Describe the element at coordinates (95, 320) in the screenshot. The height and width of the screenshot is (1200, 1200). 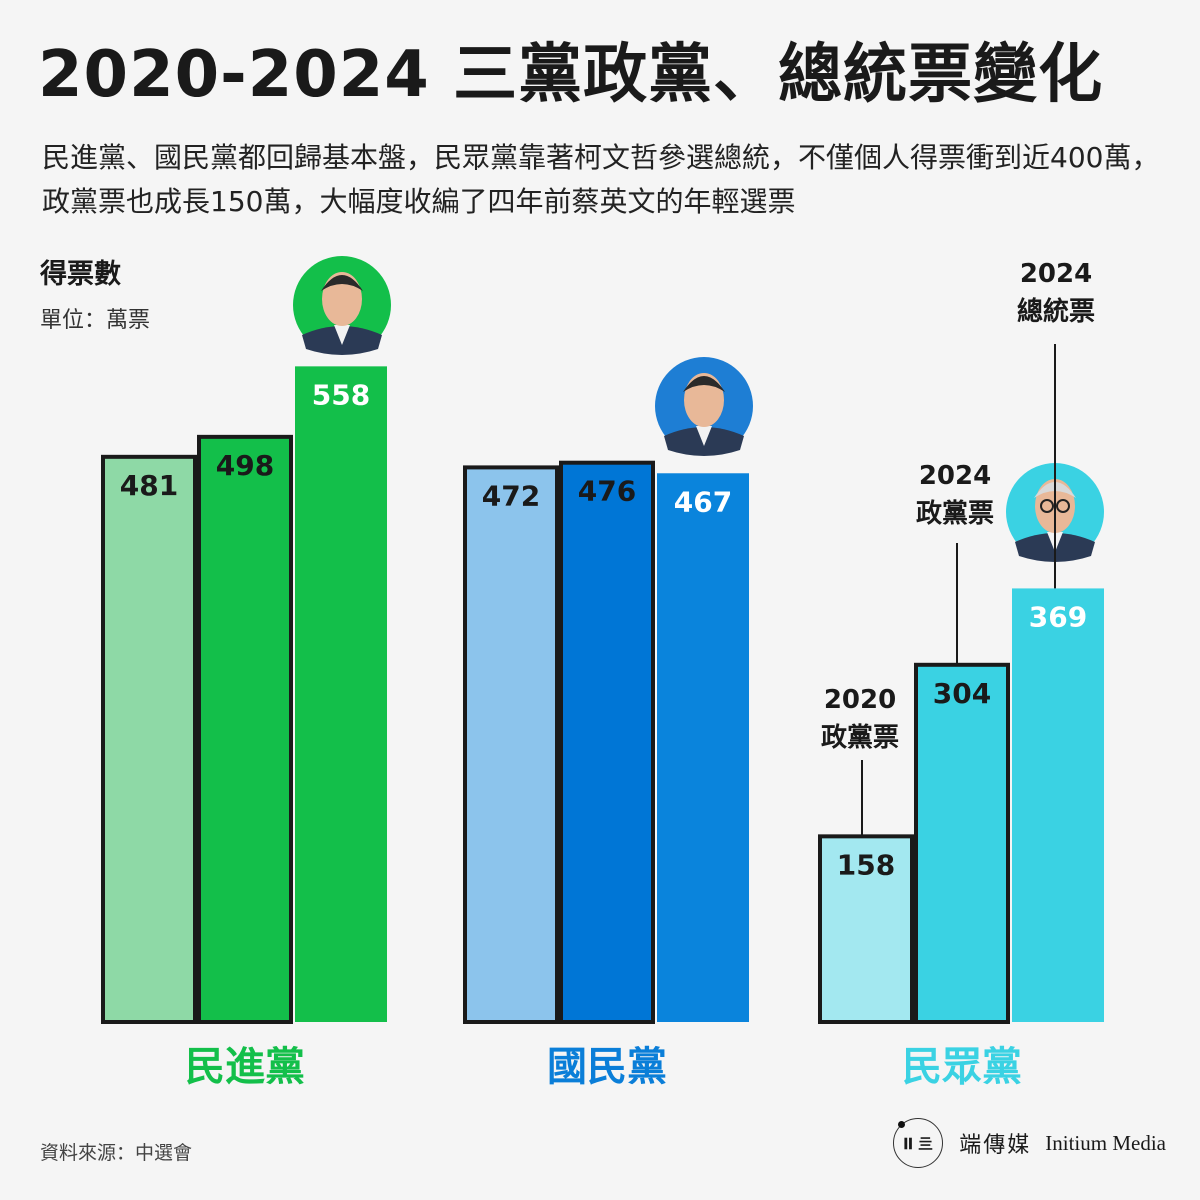
I see `unit-label: 單位：萬票` at that location.